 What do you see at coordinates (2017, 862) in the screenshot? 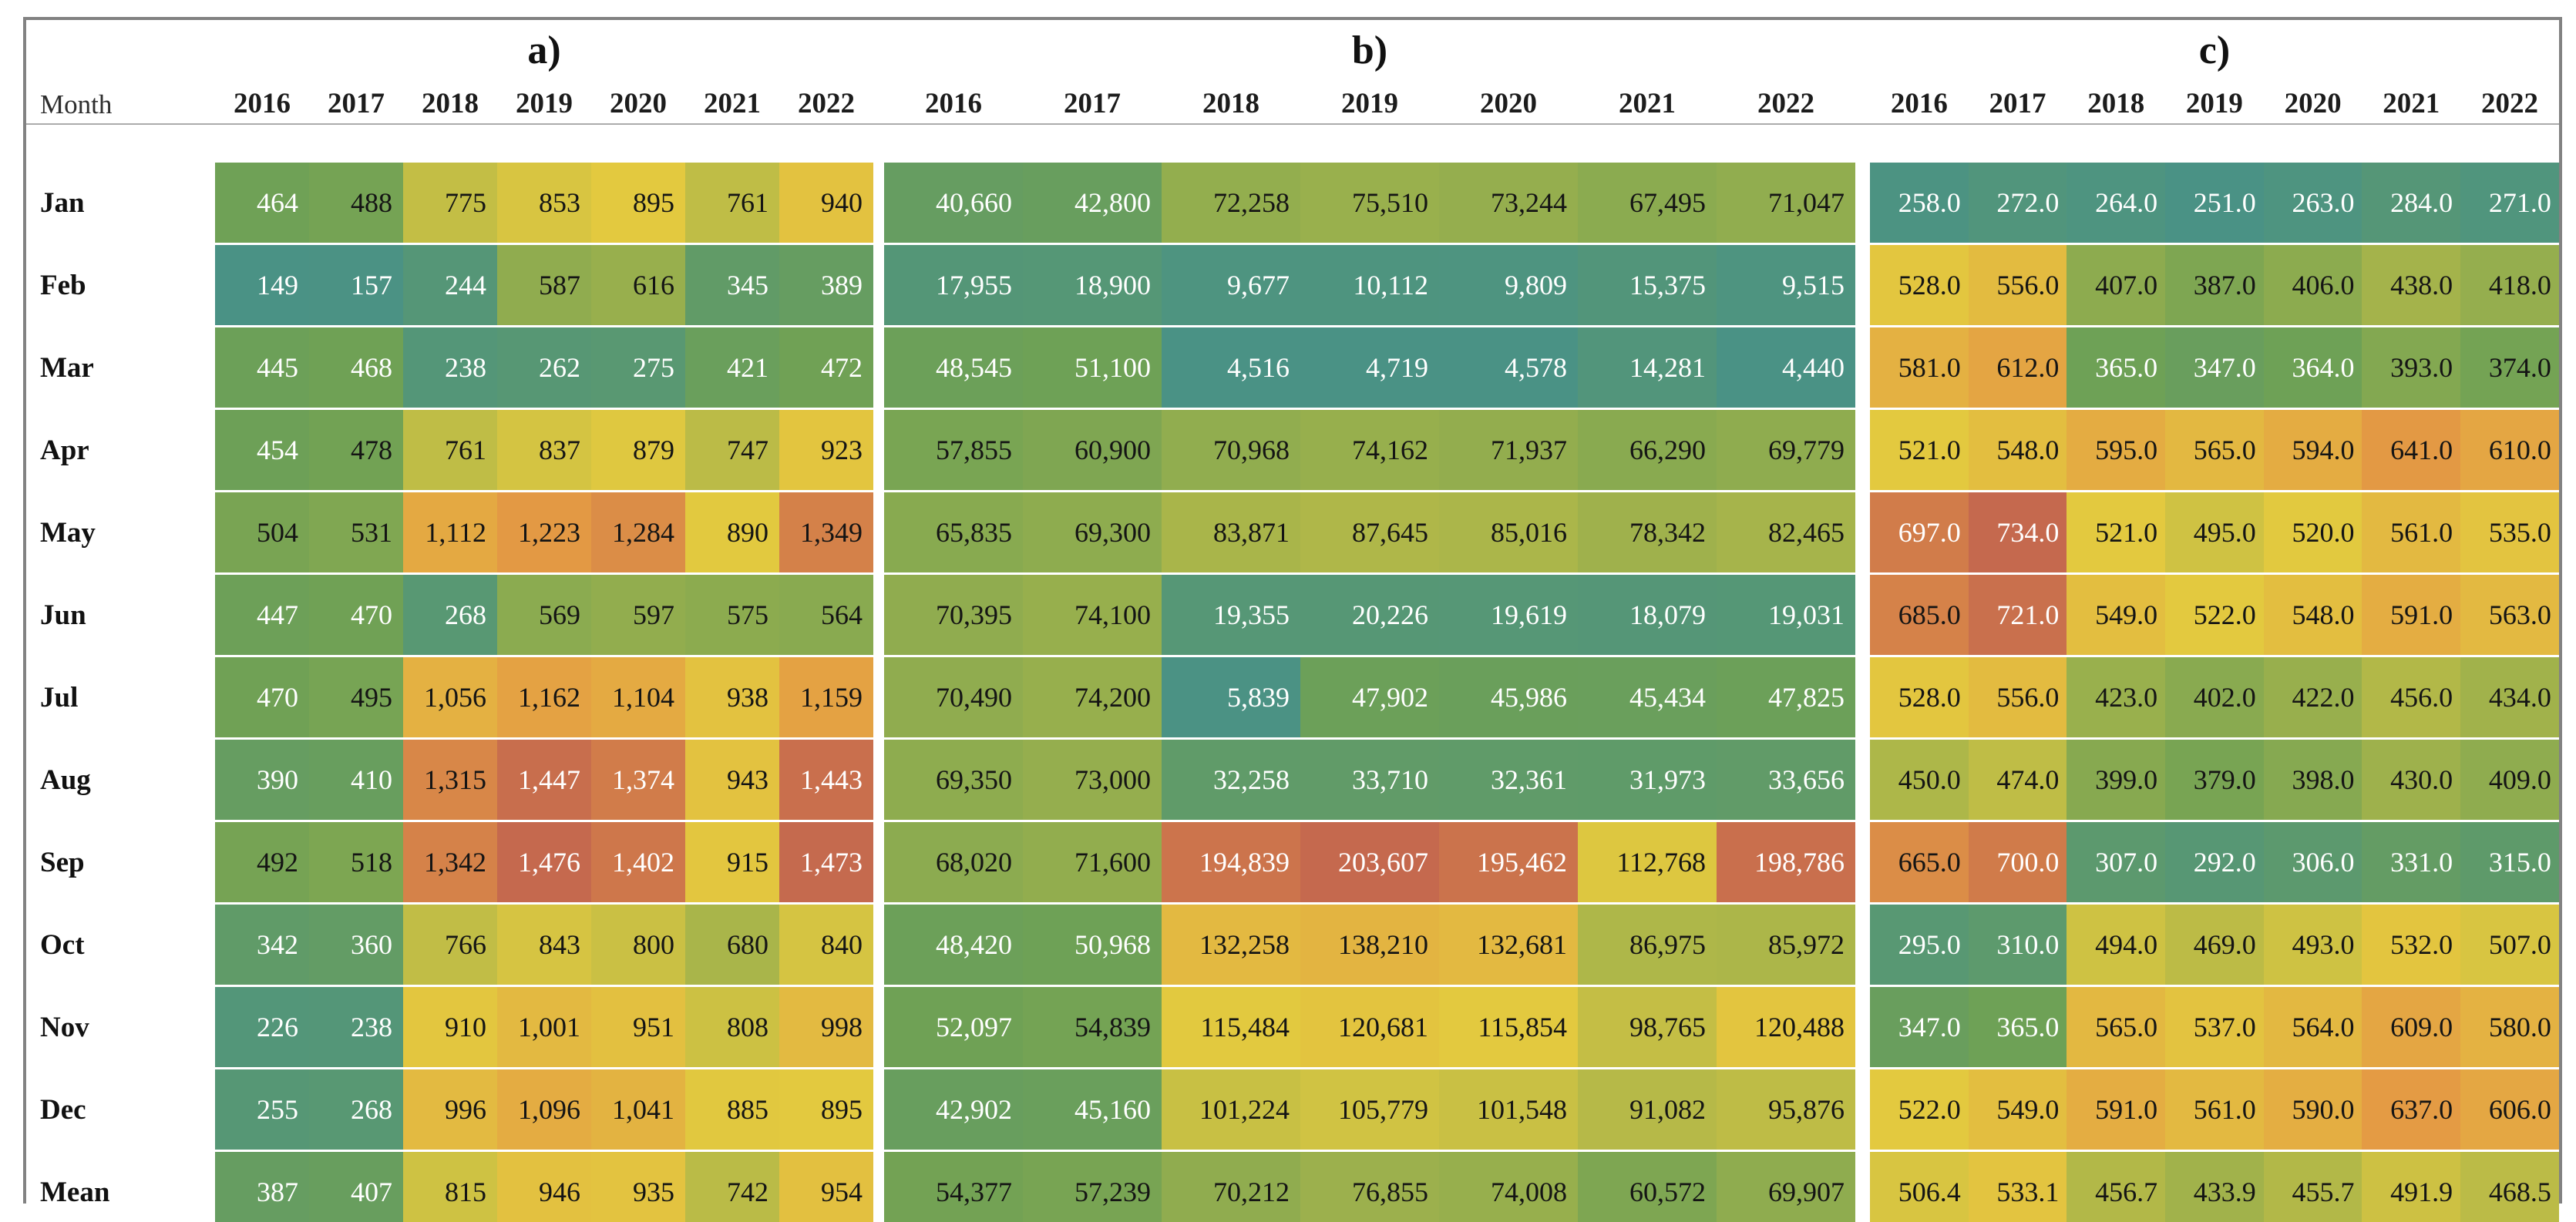
I see `heatmap-cell: 700.0` at bounding box center [2017, 862].